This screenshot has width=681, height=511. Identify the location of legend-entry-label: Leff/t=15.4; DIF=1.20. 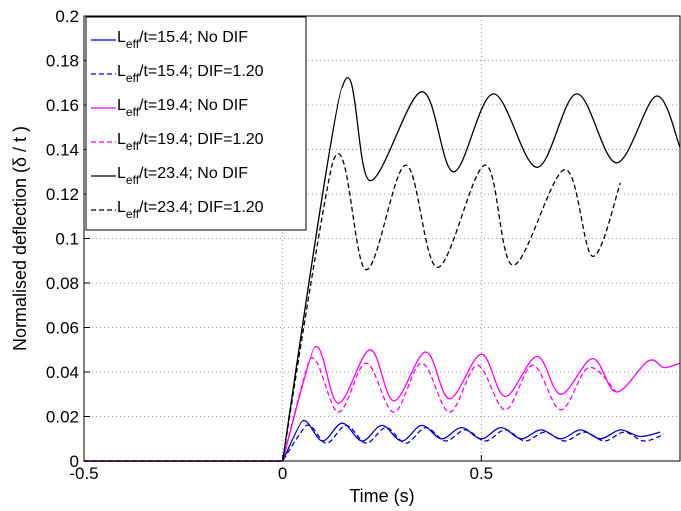
(190, 74).